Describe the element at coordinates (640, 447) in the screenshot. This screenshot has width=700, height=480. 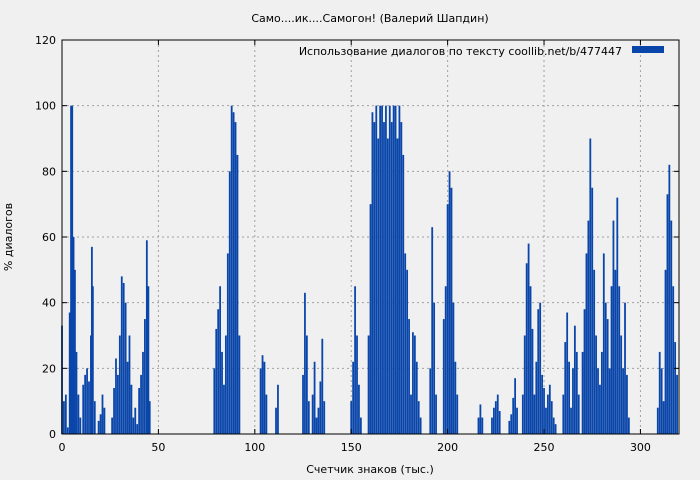
I see `x-tick-label: 300` at that location.